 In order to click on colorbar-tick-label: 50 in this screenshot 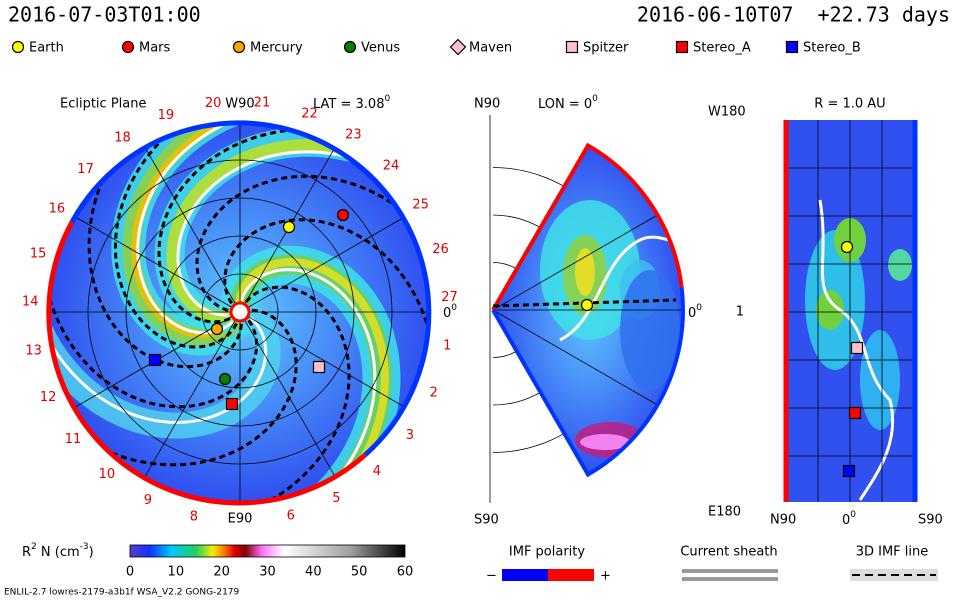, I will do `click(359, 572)`.